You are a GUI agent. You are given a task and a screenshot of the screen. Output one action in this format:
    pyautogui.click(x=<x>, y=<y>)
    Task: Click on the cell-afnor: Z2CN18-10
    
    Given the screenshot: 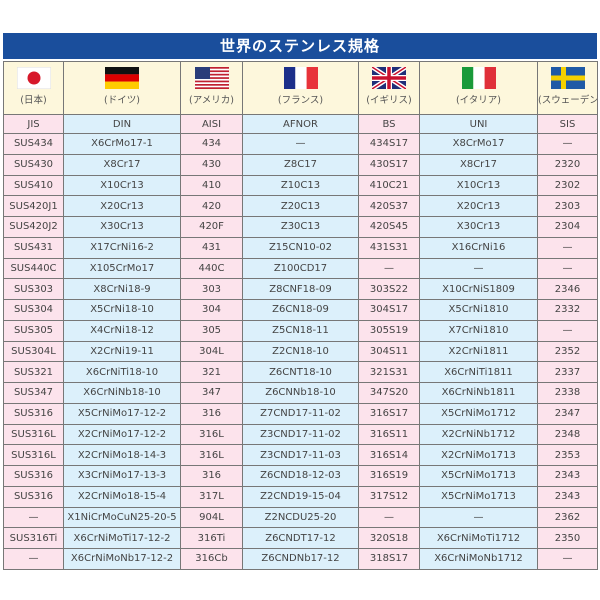 What is the action you would take?
    pyautogui.click(x=300, y=351)
    